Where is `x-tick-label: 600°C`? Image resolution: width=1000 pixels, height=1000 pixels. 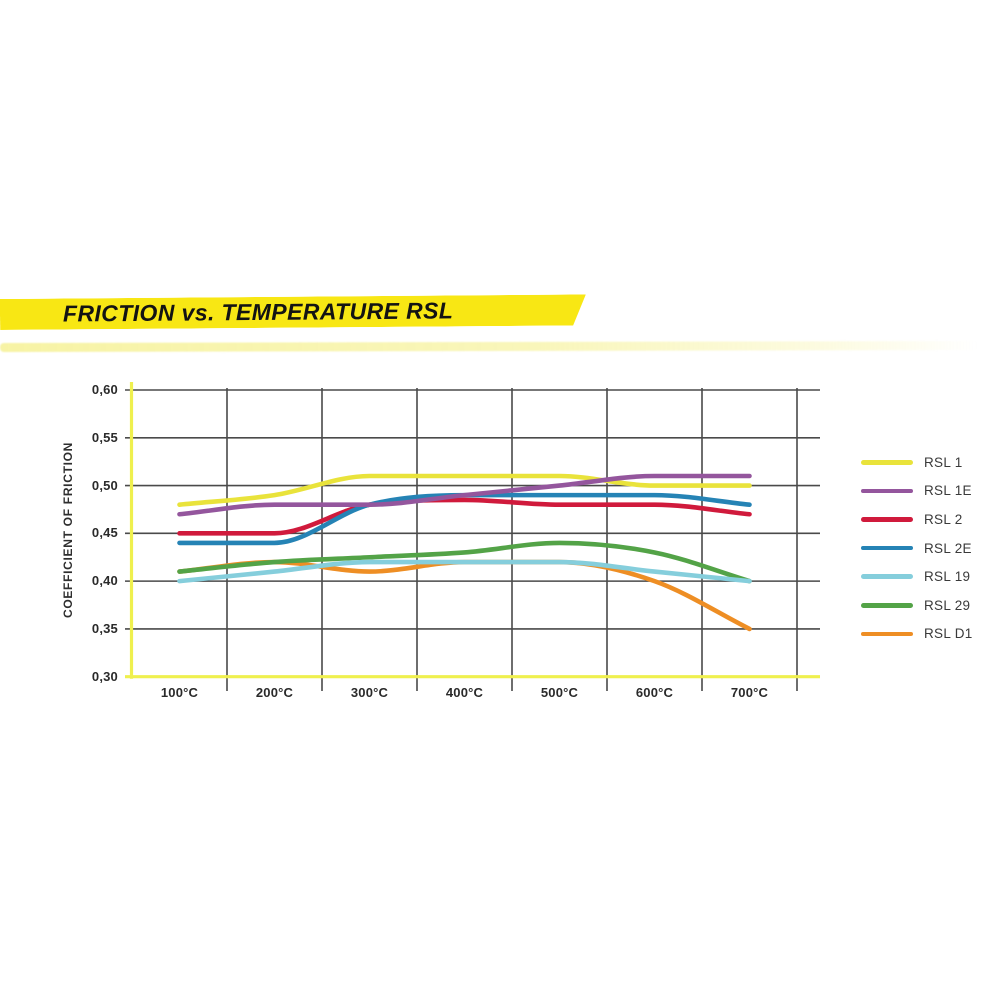 x-tick-label: 600°C is located at coordinates (654, 692).